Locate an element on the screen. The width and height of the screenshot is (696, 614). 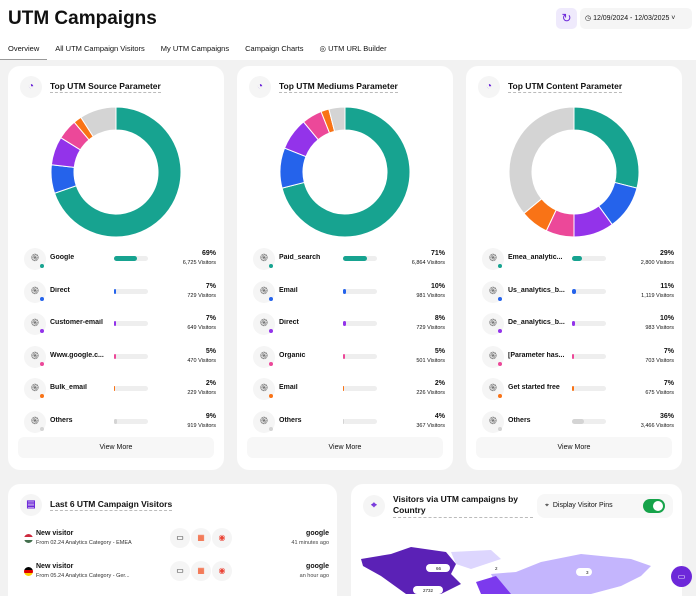
world-map: 66 2732 2 3 is located at coordinates (516, 554).